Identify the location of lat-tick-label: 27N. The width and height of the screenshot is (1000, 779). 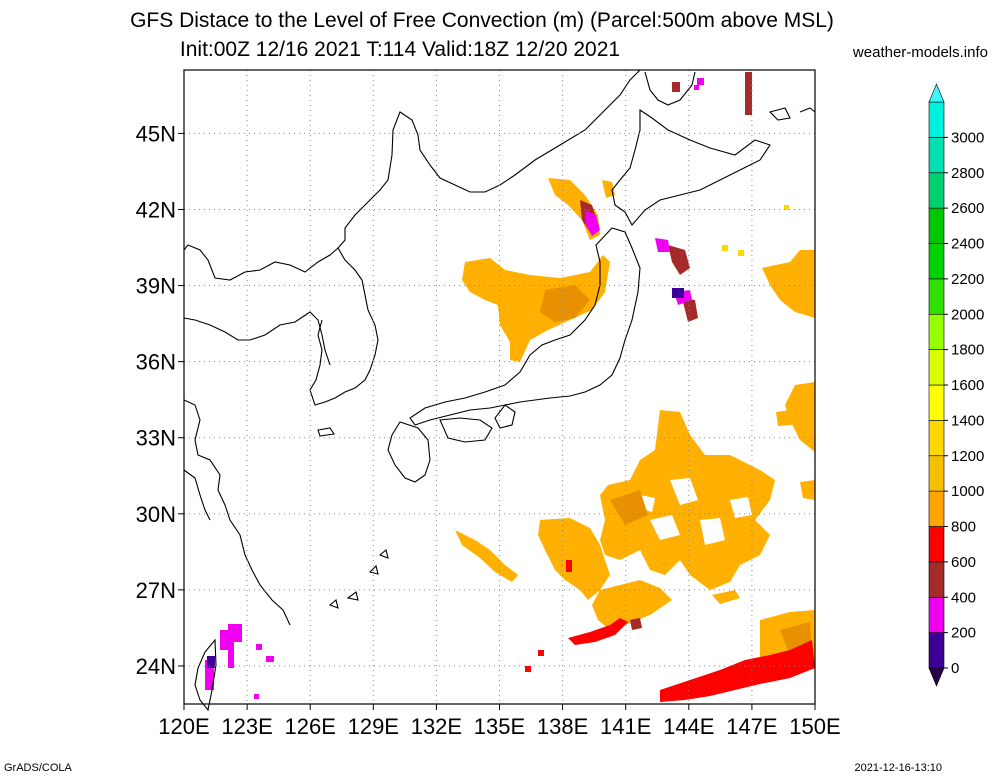
(156, 590).